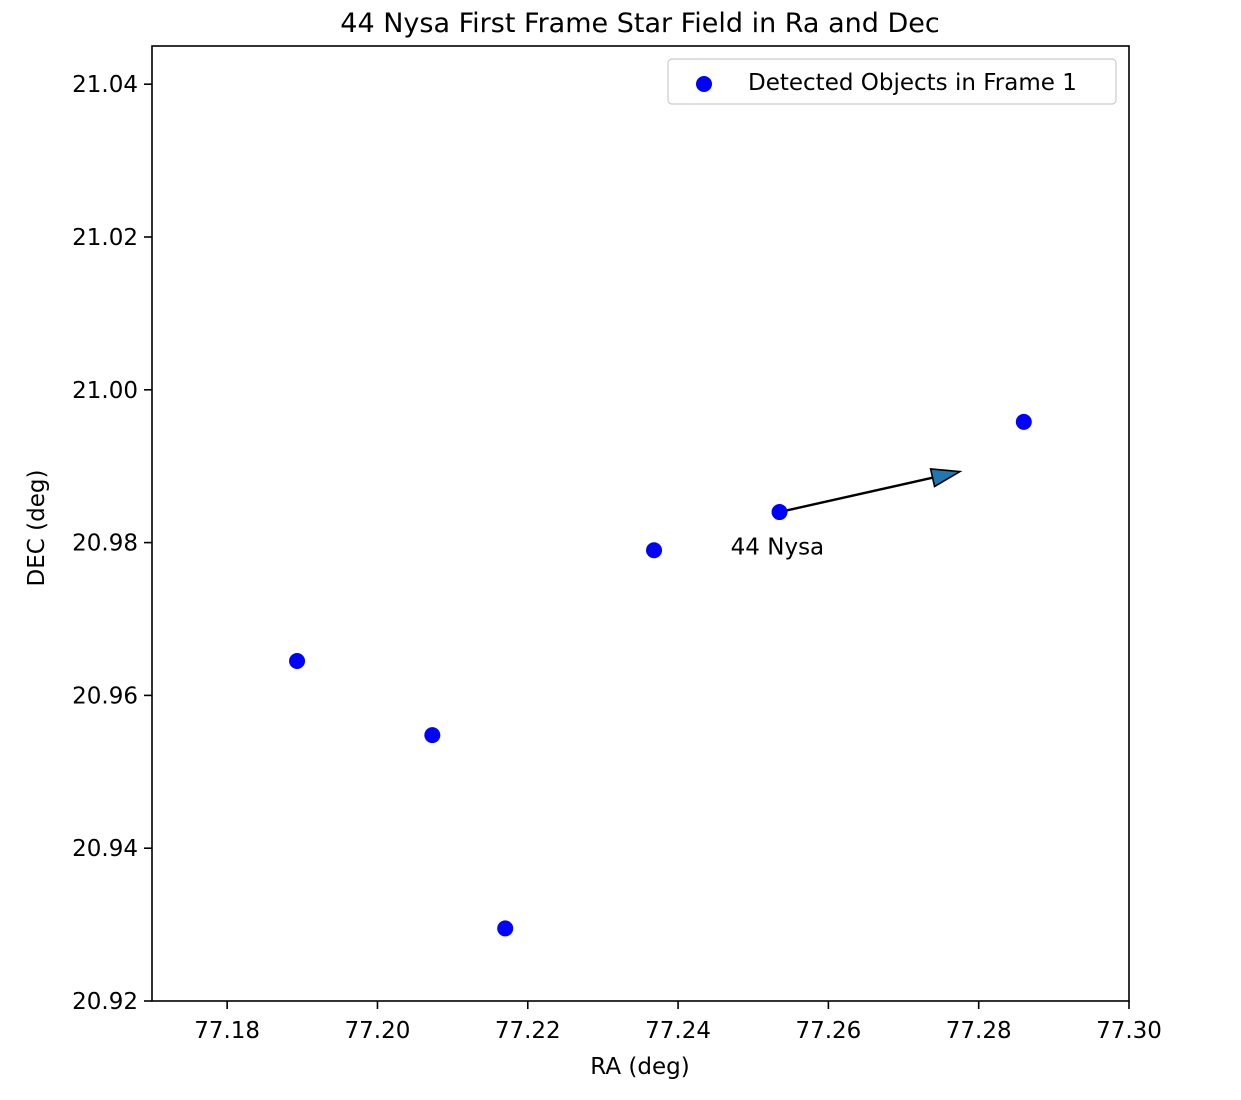  I want to click on annotation-labels: 44 Nysa, so click(777, 547).